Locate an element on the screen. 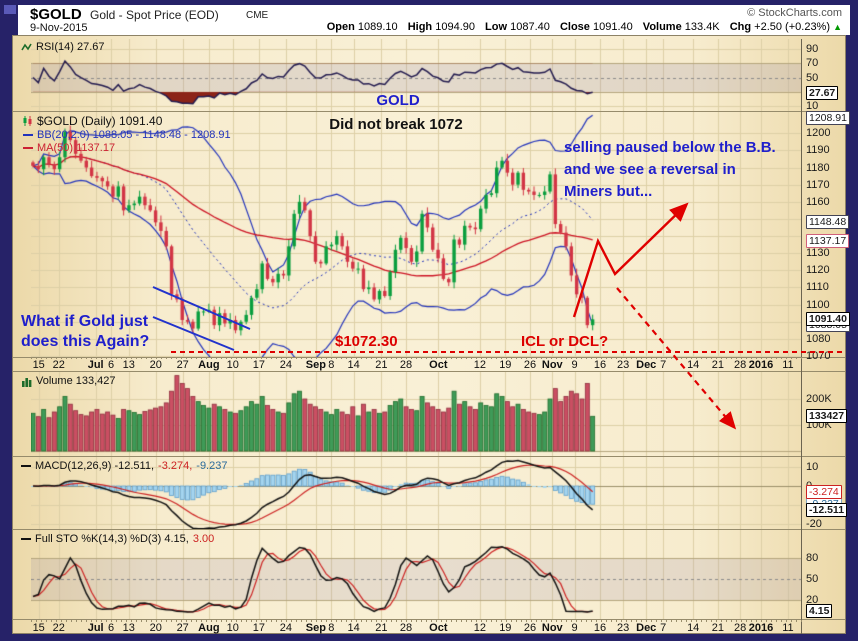 This screenshot has height=641, width=858. x-tick-label: 15 is located at coordinates (38, 628).